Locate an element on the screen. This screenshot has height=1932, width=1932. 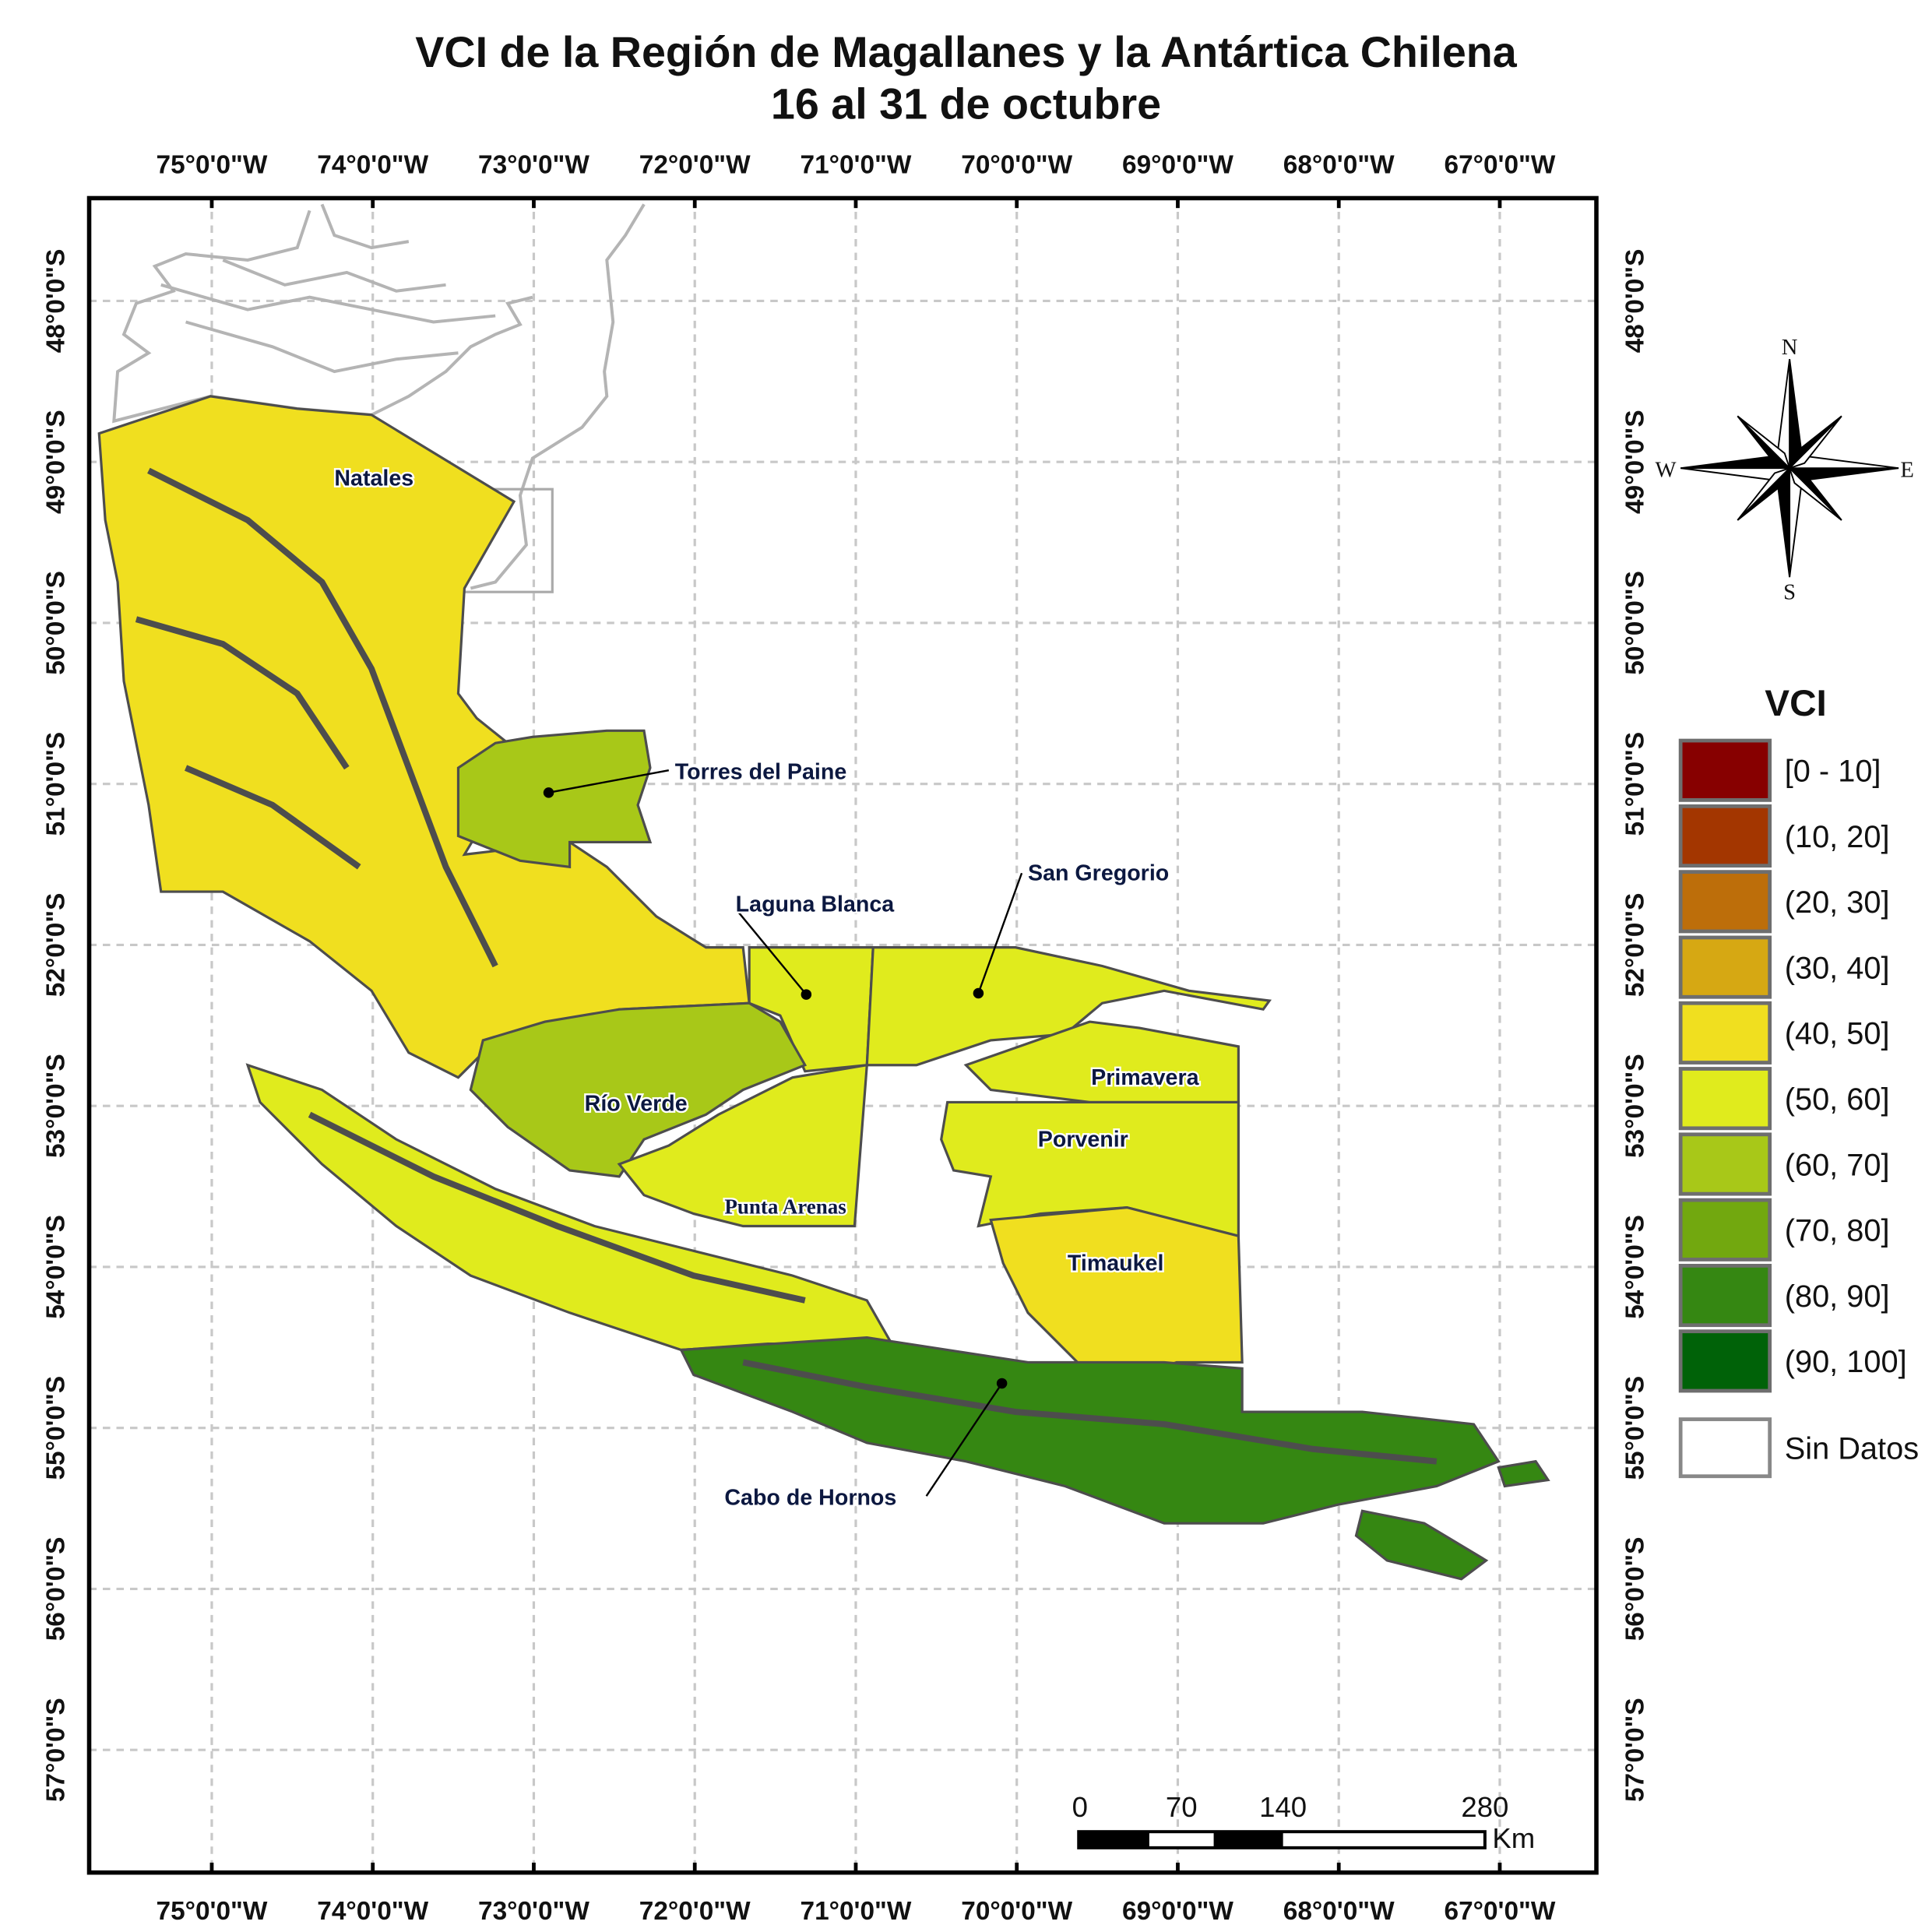
label-laguna-blanca: Laguna Blanca is located at coordinates (816, 904).